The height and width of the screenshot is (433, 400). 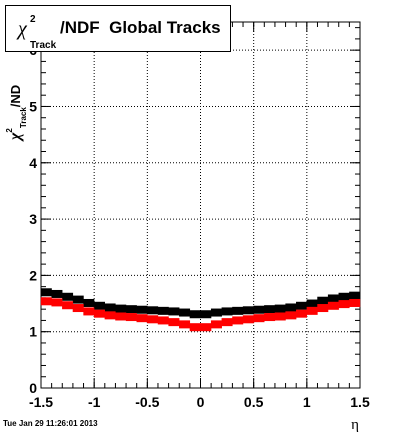 What do you see at coordinates (360, 402) in the screenshot?
I see `x-tick-label: 1.5` at bounding box center [360, 402].